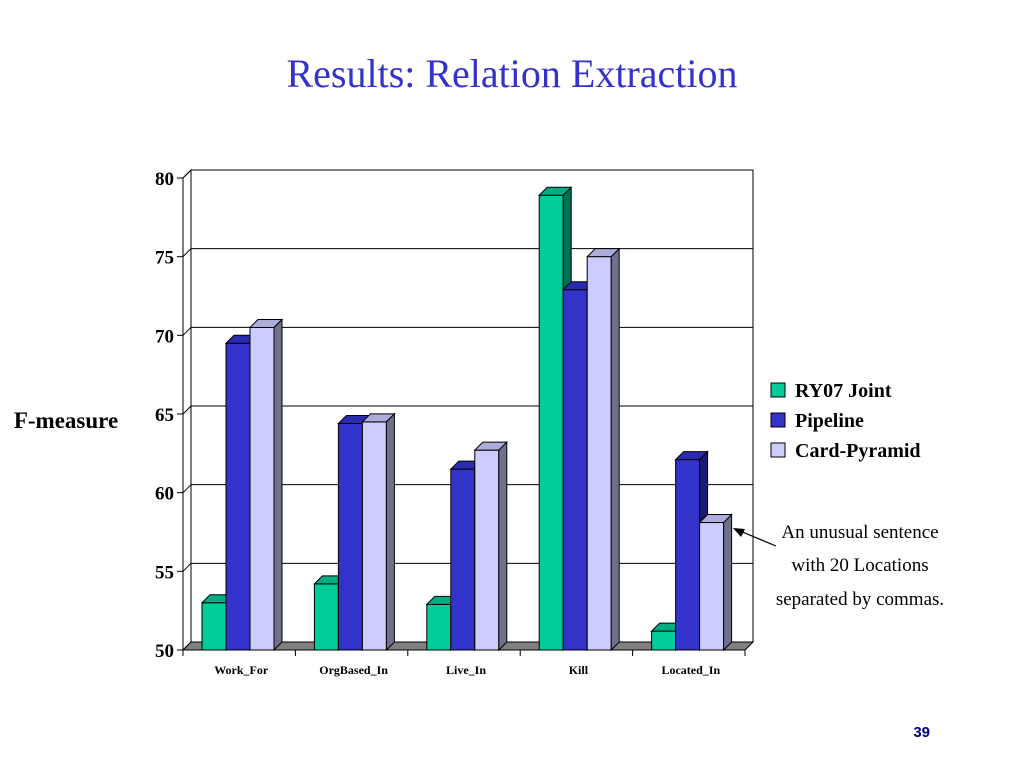 Image resolution: width=1024 pixels, height=768 pixels. Describe the element at coordinates (353, 670) in the screenshot. I see `x-tick-label: OrgBased_In` at that location.